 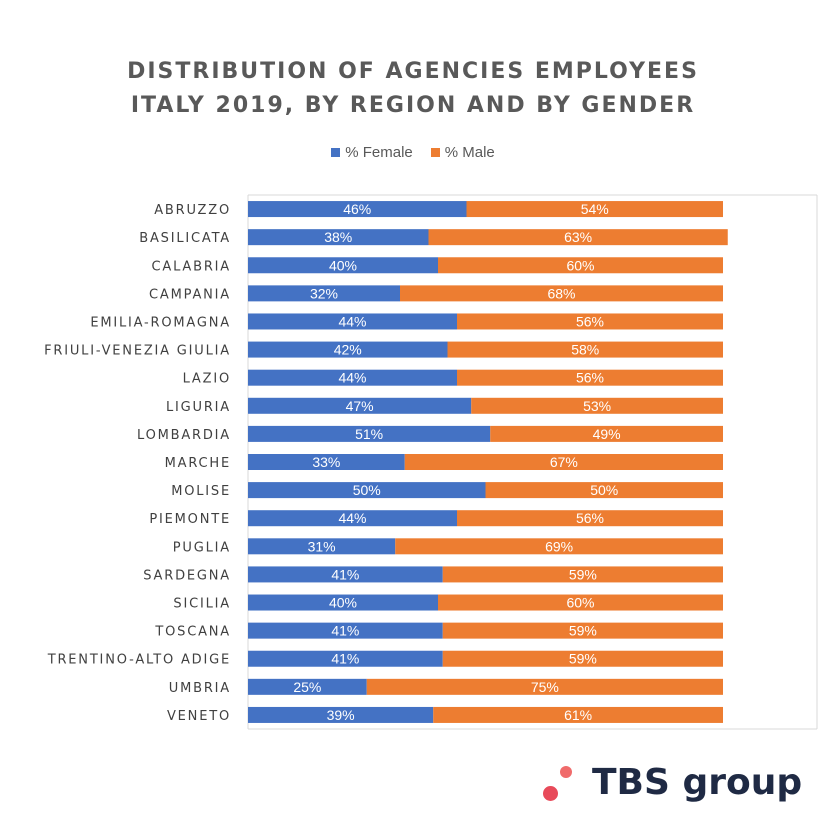 I want to click on category-label-puglia: PUGLIA, so click(x=202, y=547).